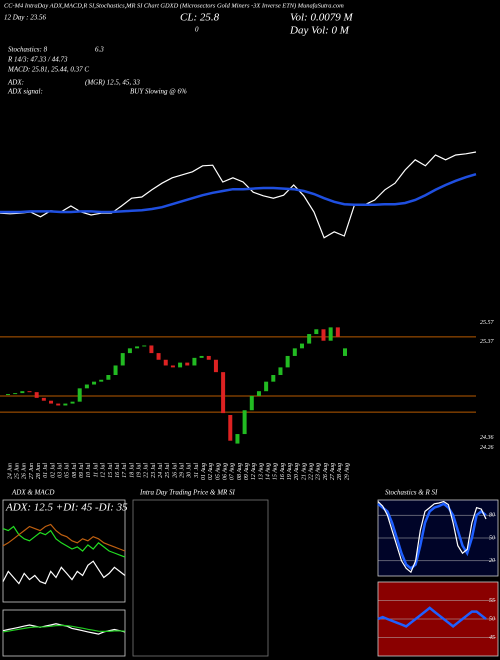  I want to click on macd: MACD: 25.81, 25.44, 0.37 C, so click(48, 70).